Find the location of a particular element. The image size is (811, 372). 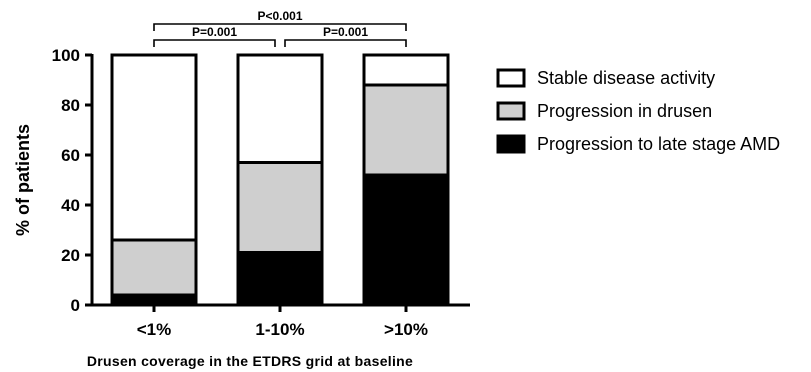

y-tick-label: 100 is located at coordinates (66, 55).